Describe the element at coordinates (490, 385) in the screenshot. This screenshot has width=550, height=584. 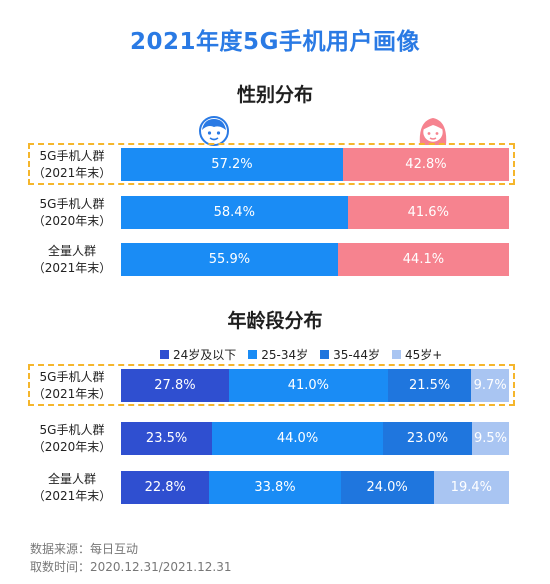
I see `age-segment: 9.7%` at that location.